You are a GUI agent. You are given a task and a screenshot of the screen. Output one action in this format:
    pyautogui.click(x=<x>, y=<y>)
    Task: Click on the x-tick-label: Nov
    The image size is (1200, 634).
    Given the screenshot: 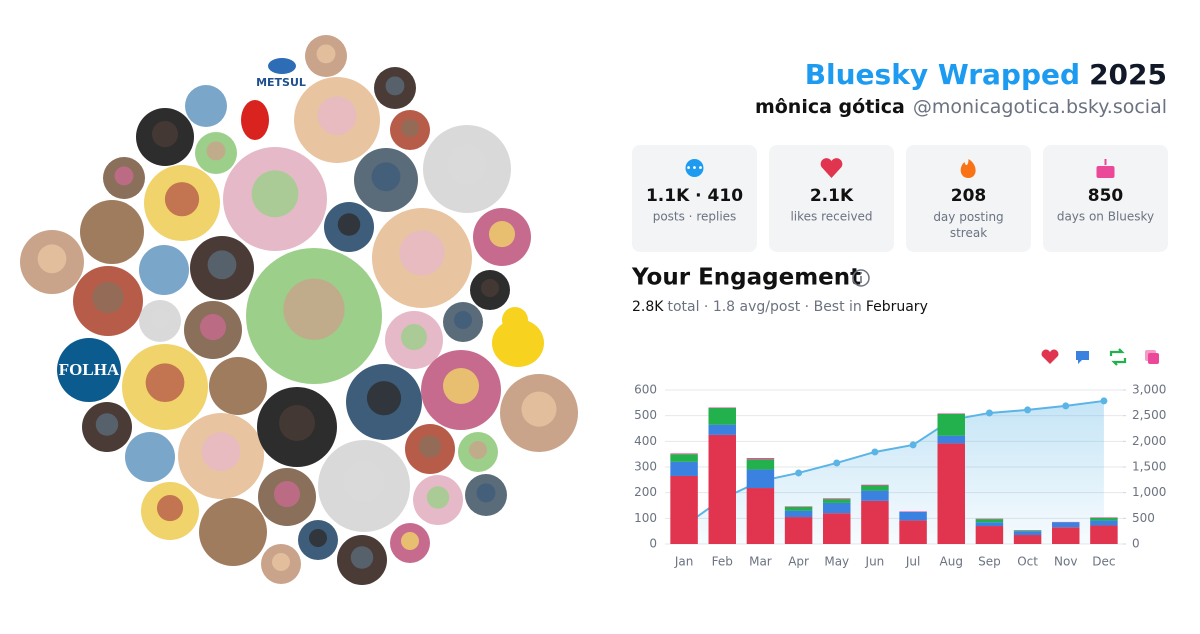 What is the action you would take?
    pyautogui.click(x=1065, y=562)
    